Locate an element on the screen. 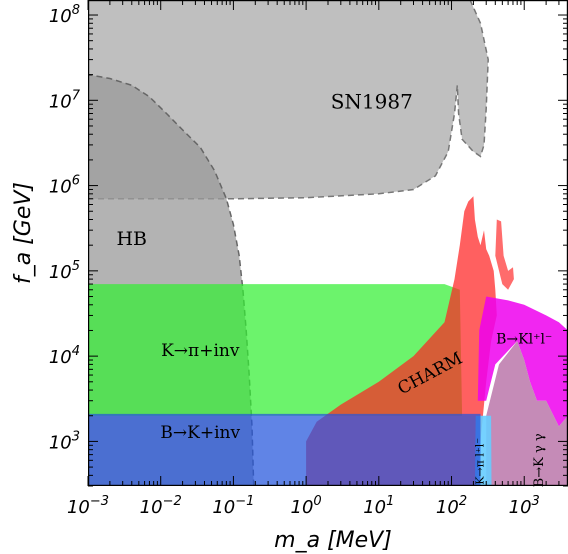  region-label-hb: HB is located at coordinates (131, 239).